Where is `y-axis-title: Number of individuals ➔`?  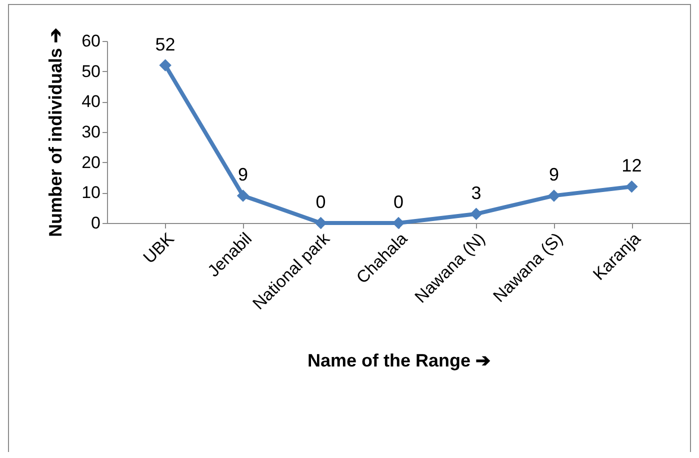 y-axis-title: Number of individuals ➔ is located at coordinates (56, 133).